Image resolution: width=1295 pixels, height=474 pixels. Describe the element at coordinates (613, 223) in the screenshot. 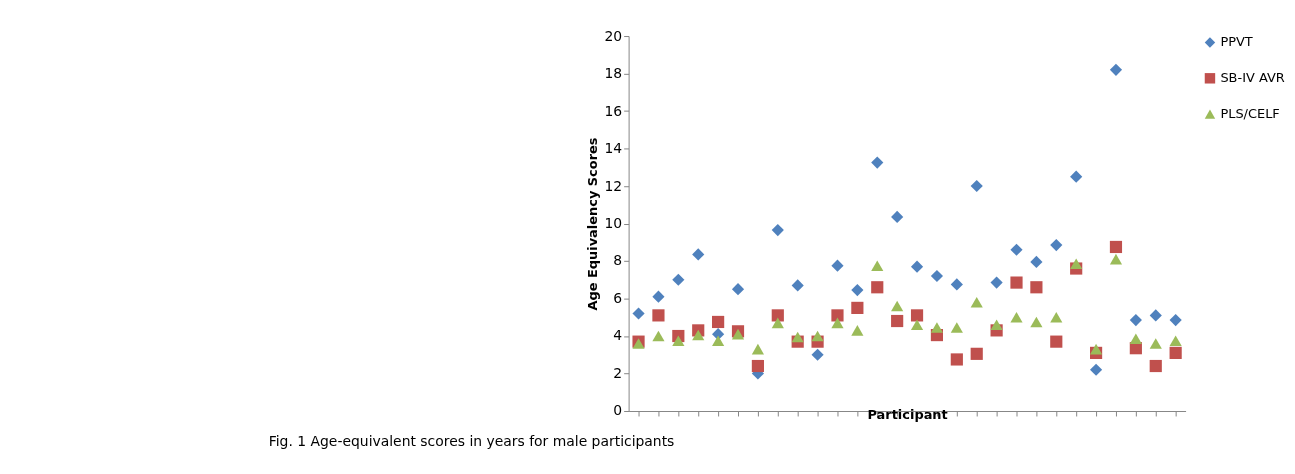

I see `y-tick-label: 10` at that location.